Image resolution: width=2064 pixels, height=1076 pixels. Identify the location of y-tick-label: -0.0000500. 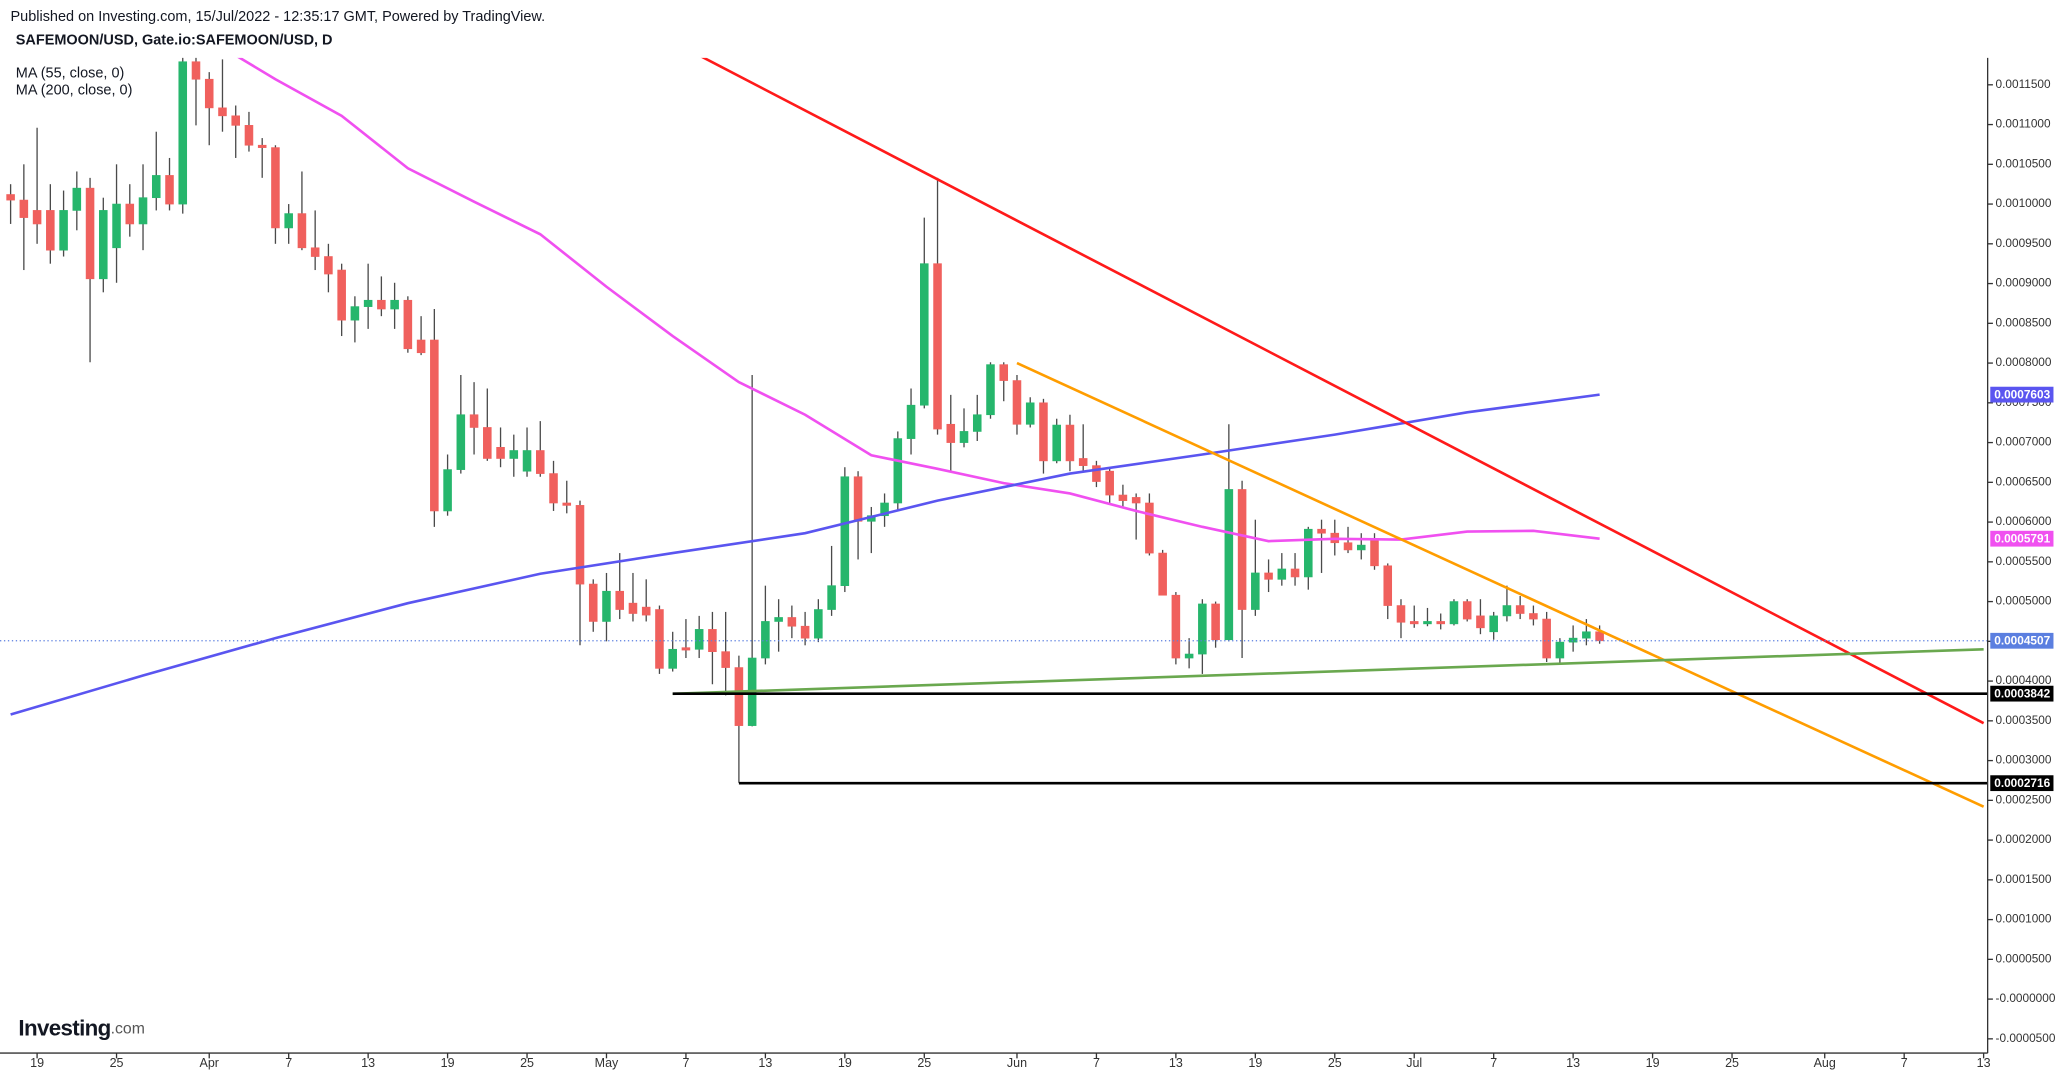
(2026, 1038).